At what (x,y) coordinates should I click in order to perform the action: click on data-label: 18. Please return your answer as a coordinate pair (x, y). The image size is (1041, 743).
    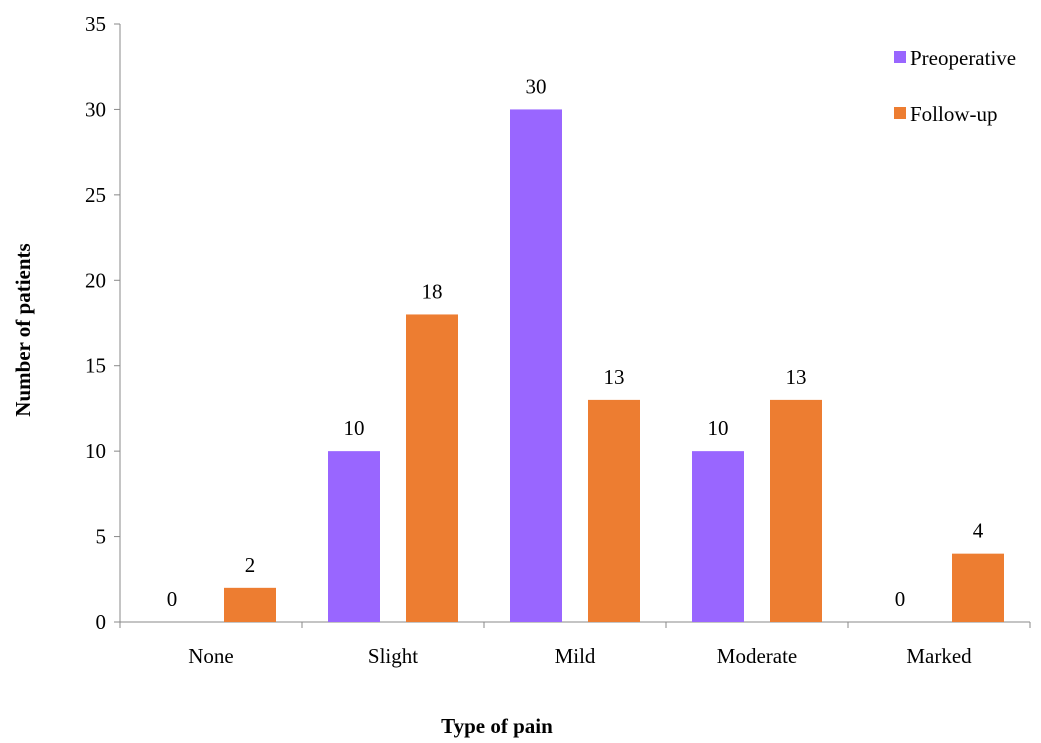
    Looking at the image, I should click on (432, 291).